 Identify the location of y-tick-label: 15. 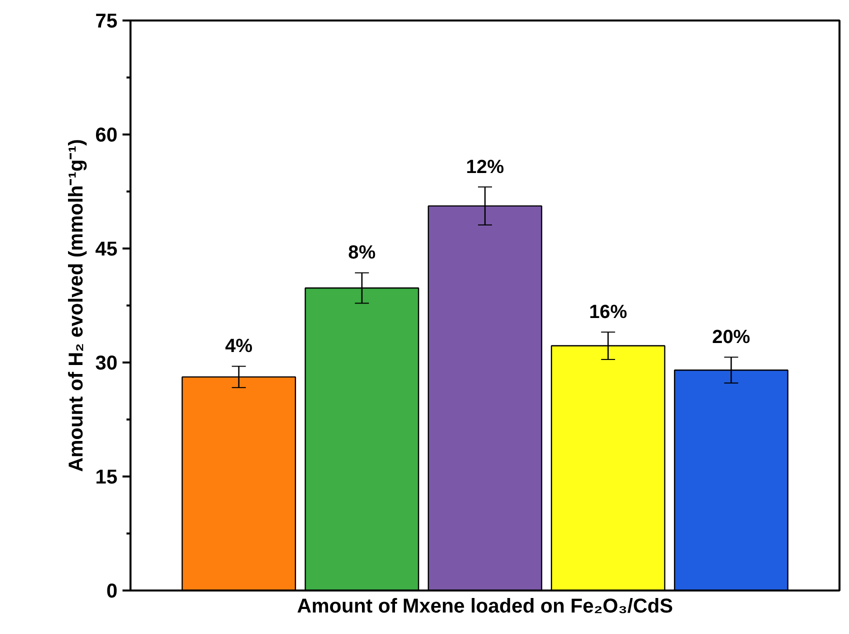
(106, 477).